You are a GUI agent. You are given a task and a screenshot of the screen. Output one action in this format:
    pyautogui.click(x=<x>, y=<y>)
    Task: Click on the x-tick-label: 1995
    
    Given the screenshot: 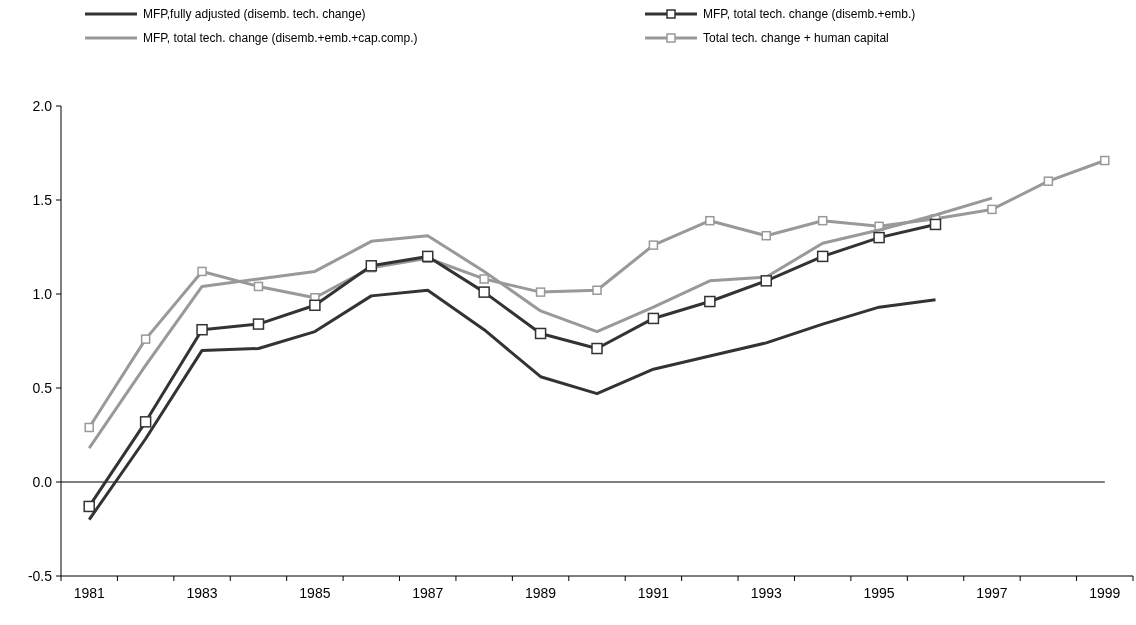 What is the action you would take?
    pyautogui.click(x=879, y=593)
    